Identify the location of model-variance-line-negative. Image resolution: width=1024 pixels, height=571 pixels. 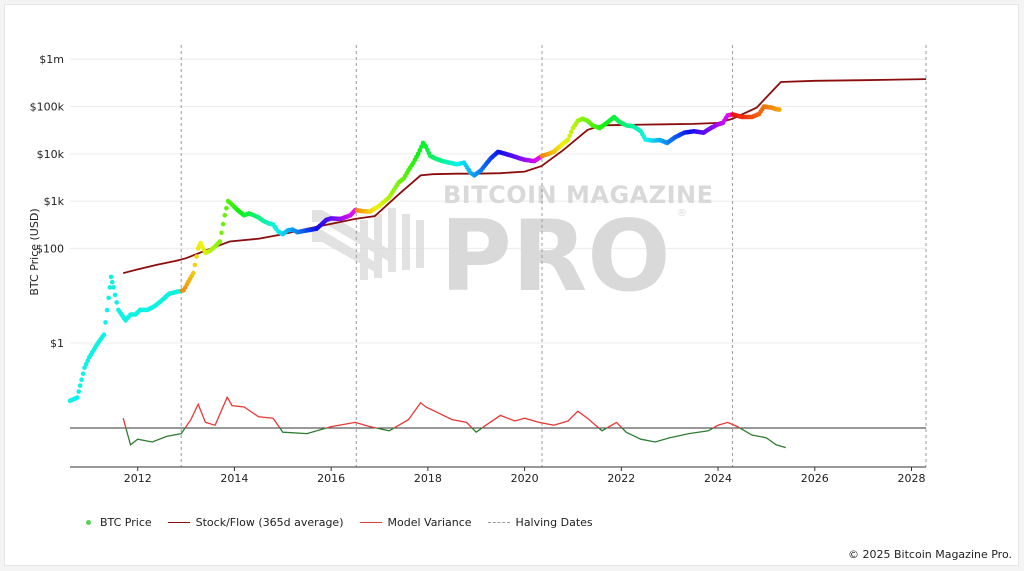
(455, 438).